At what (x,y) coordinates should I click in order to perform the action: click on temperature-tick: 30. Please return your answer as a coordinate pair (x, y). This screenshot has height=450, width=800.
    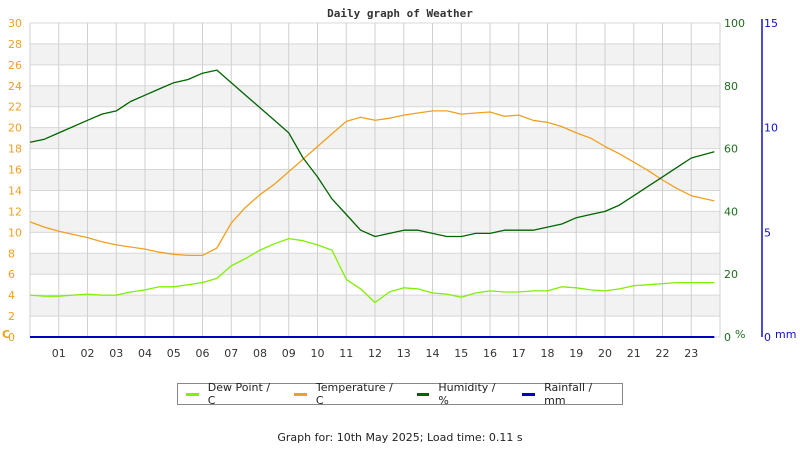
    Looking at the image, I should click on (15, 23).